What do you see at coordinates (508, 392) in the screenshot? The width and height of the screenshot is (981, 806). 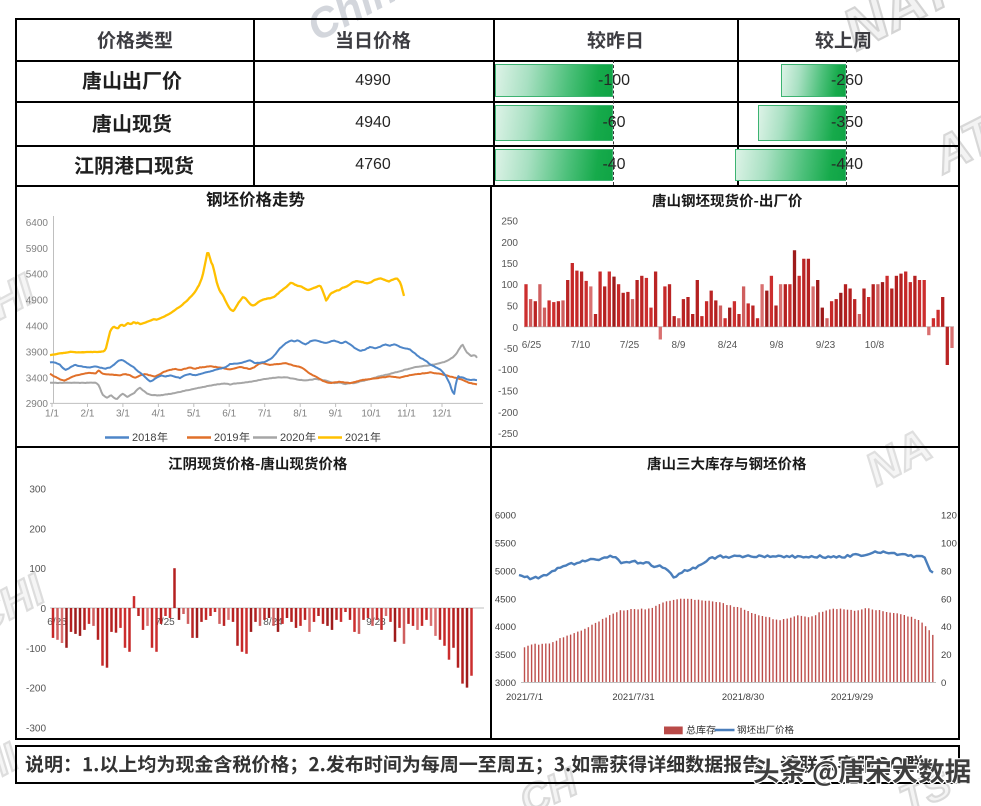 I see `svg-text: -150` at bounding box center [508, 392].